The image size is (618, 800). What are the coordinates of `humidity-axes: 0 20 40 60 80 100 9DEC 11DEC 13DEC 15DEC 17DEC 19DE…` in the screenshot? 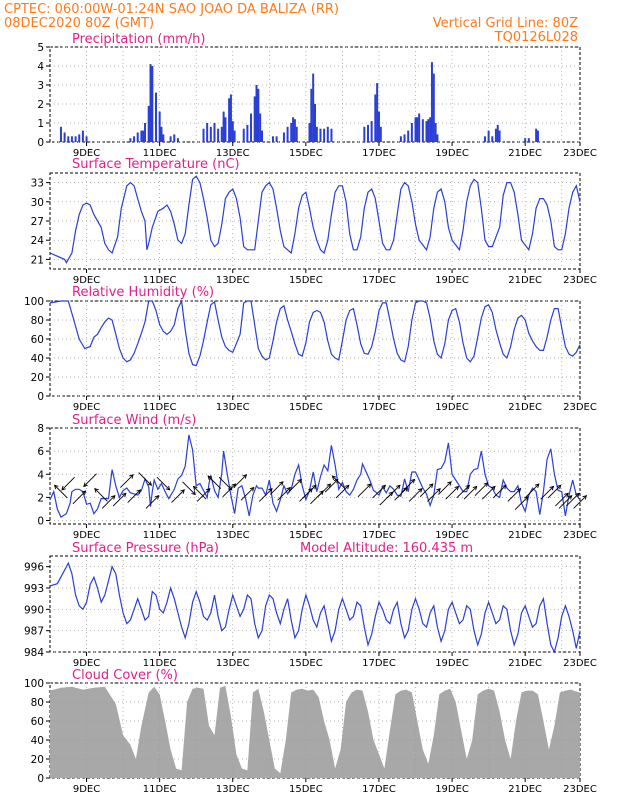 It's located at (310, 354).